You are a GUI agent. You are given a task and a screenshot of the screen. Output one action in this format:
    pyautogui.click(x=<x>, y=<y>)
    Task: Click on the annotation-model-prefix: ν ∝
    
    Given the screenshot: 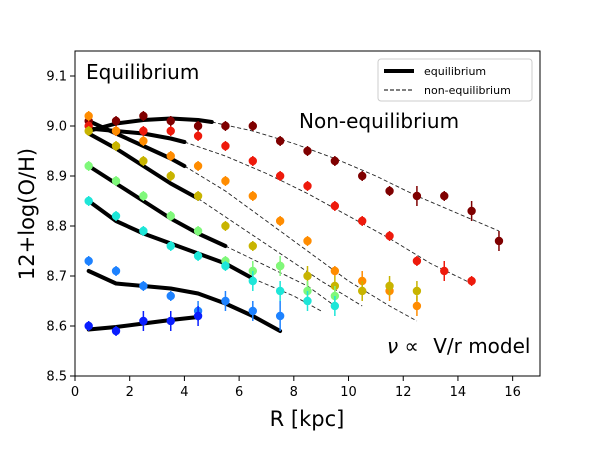 What is the action you would take?
    pyautogui.click(x=403, y=346)
    